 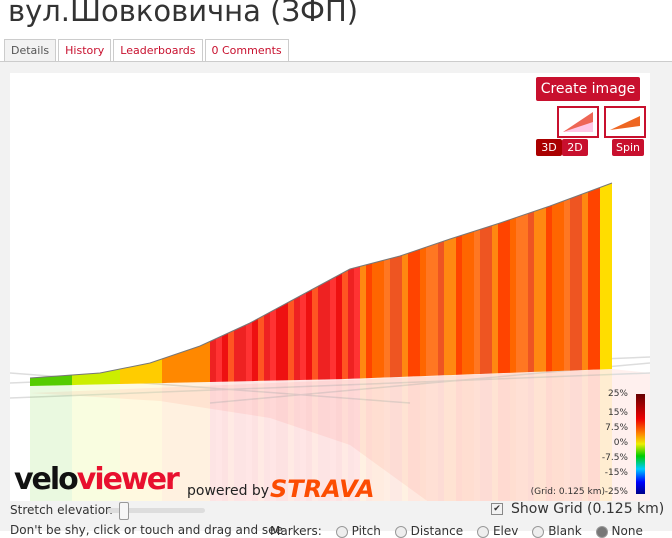 I want to click on legend-label: -7.5%, so click(x=614, y=458).